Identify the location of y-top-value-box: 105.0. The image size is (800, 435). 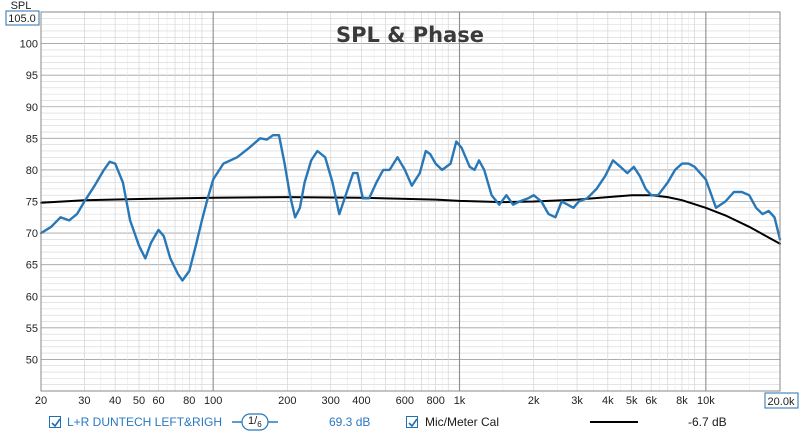
(22, 18).